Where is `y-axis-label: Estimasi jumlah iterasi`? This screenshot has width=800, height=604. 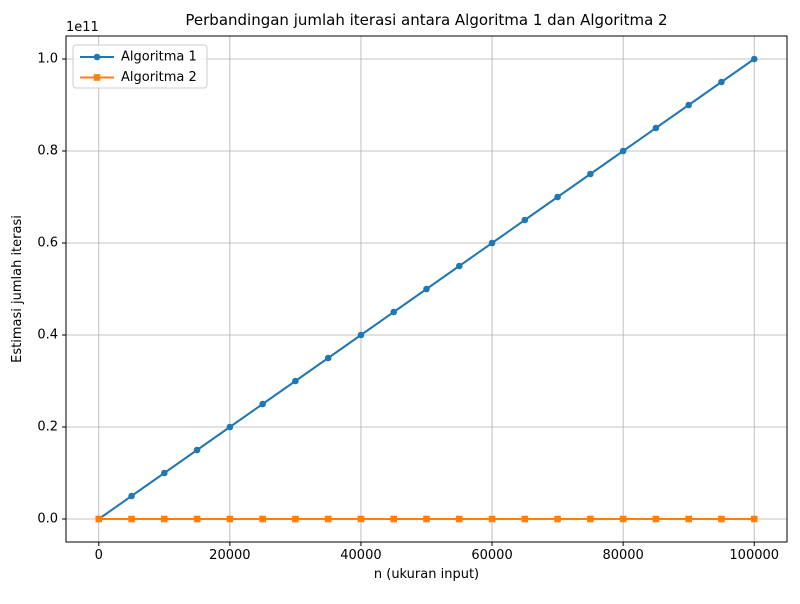 y-axis-label: Estimasi jumlah iterasi is located at coordinates (17, 289).